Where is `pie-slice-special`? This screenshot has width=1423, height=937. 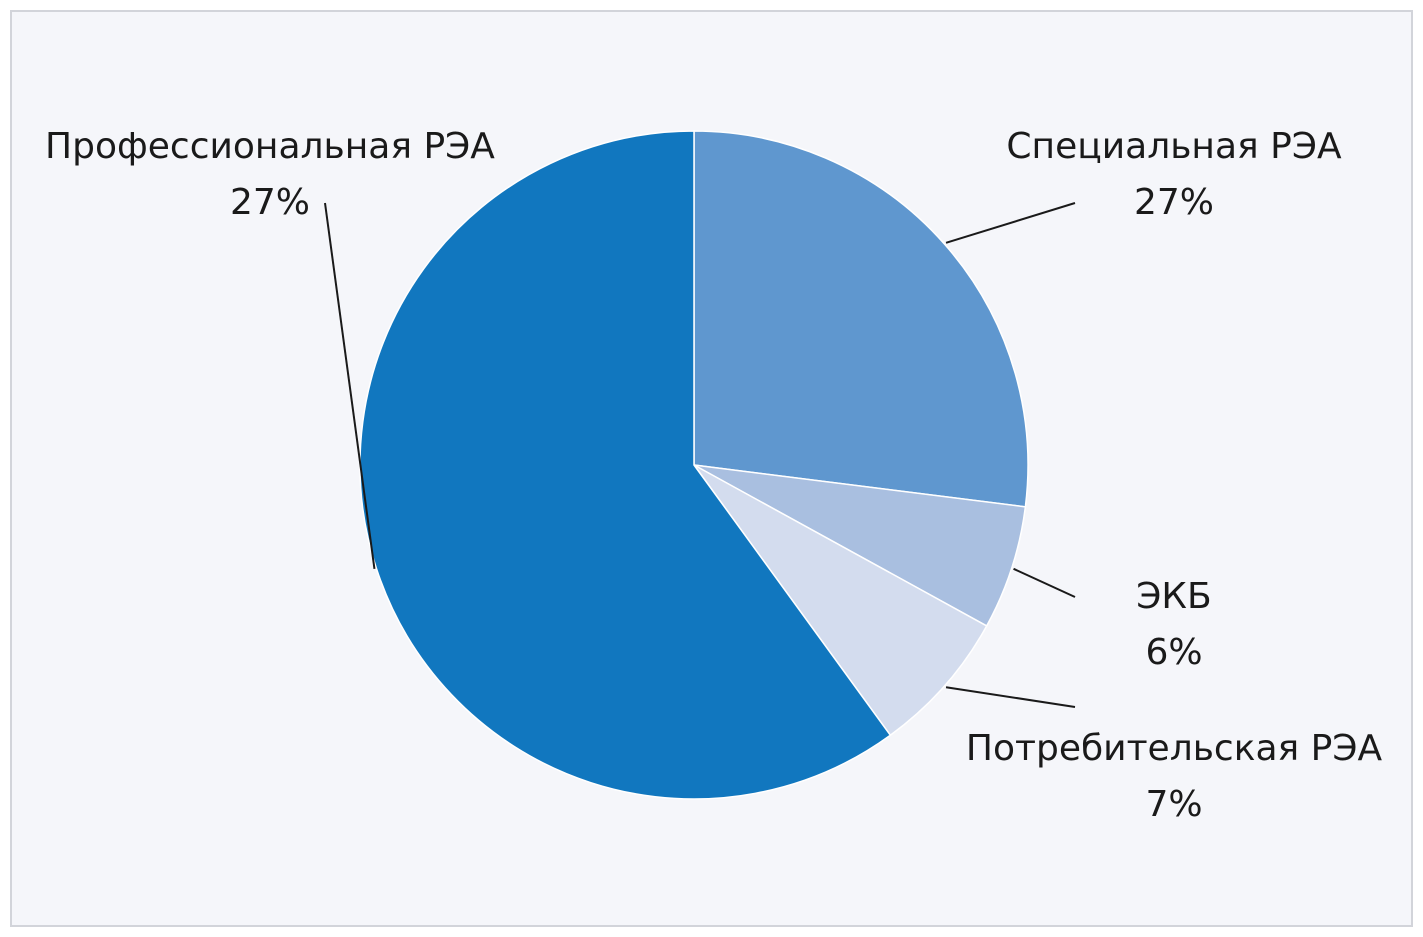 pie-slice-special is located at coordinates (861, 319).